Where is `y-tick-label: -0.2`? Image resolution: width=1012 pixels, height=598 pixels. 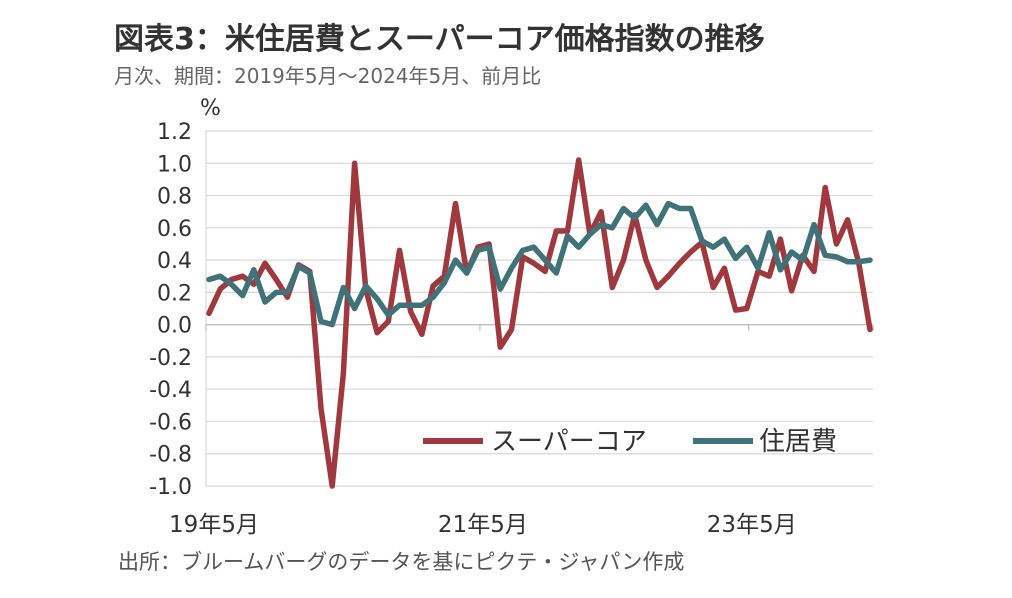
y-tick-label: -0.2 is located at coordinates (170, 358).